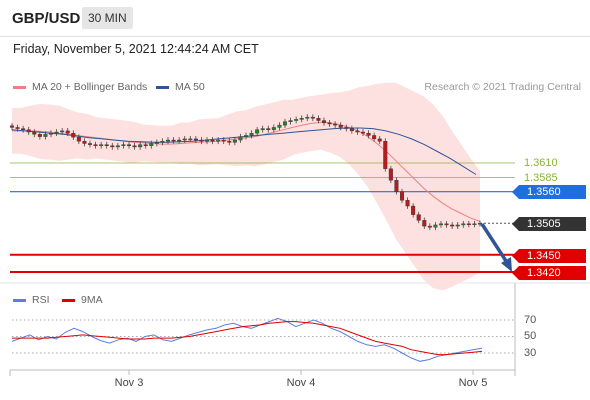  What do you see at coordinates (502, 87) in the screenshot?
I see `credit-text: Research © 2021 Trading Central` at bounding box center [502, 87].